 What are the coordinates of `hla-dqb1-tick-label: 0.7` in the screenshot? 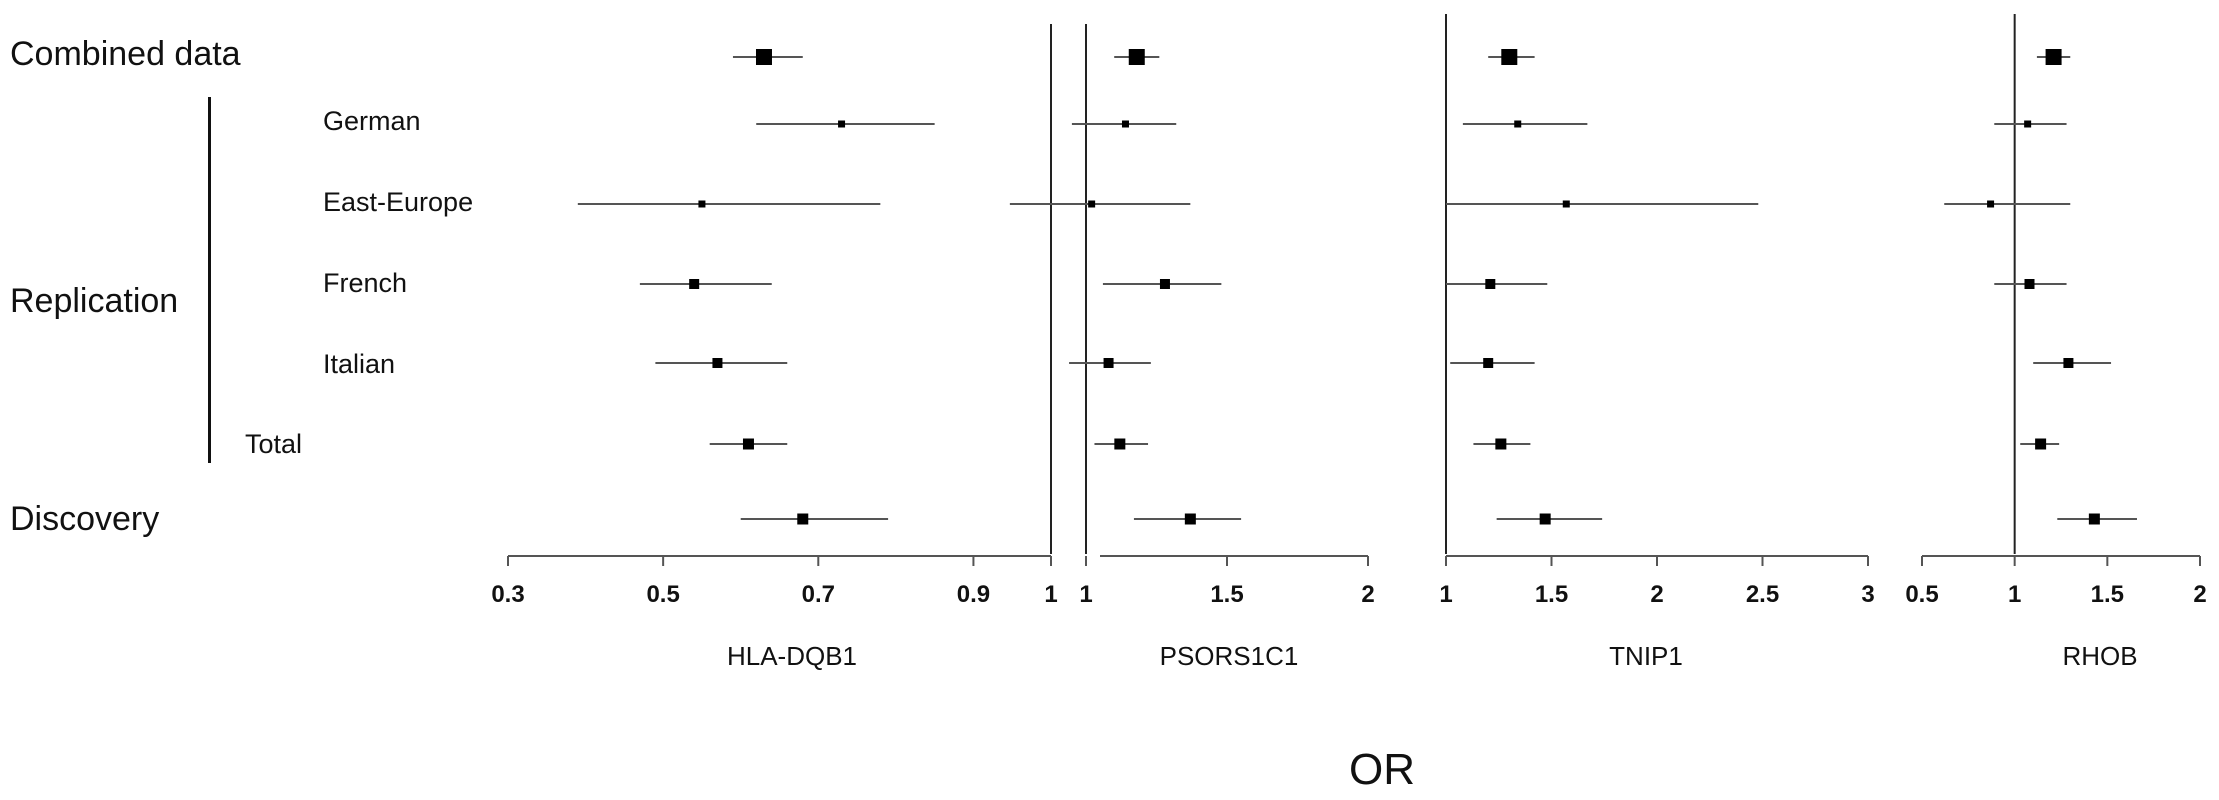 It's located at (818, 594).